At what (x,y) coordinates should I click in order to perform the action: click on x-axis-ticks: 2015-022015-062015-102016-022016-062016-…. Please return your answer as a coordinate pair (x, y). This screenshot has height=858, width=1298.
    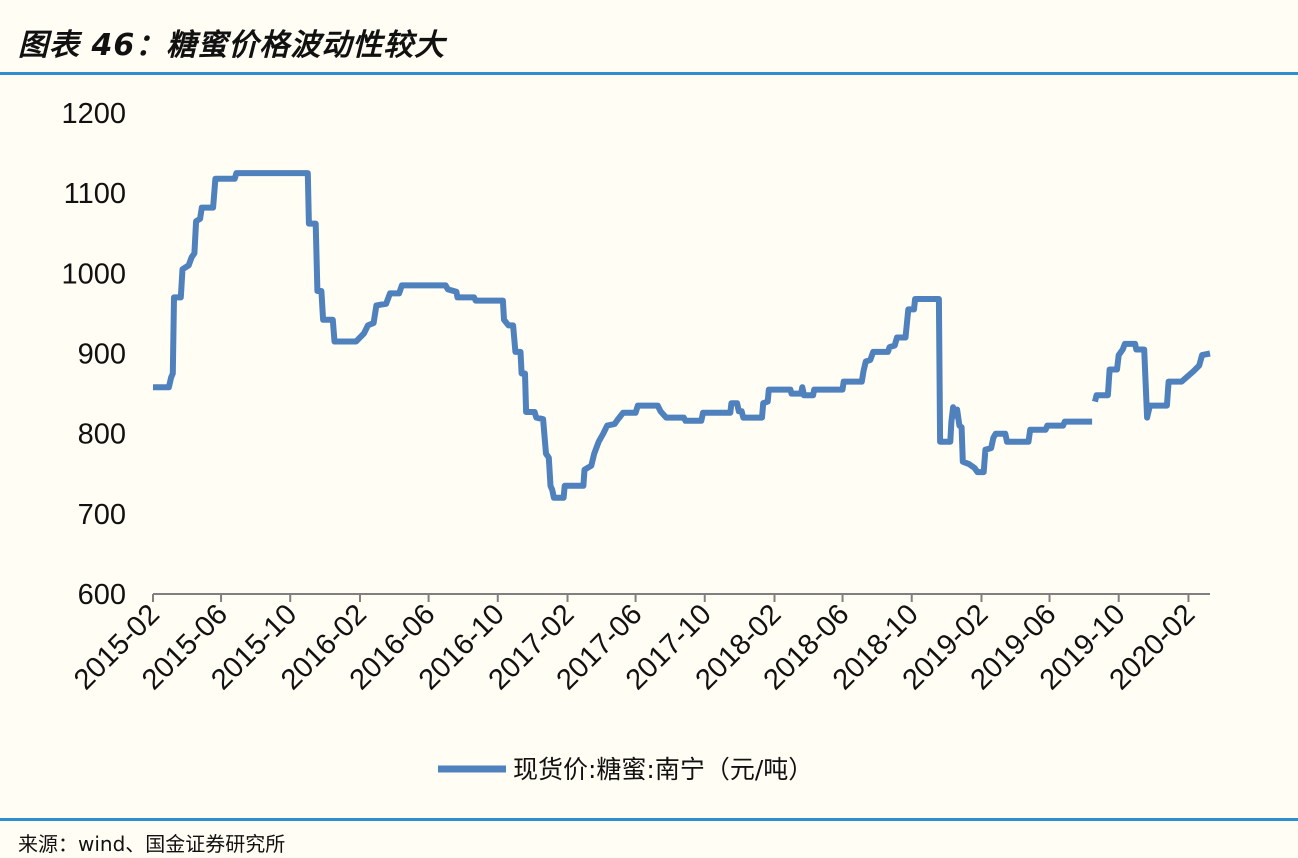
    Looking at the image, I should click on (634, 645).